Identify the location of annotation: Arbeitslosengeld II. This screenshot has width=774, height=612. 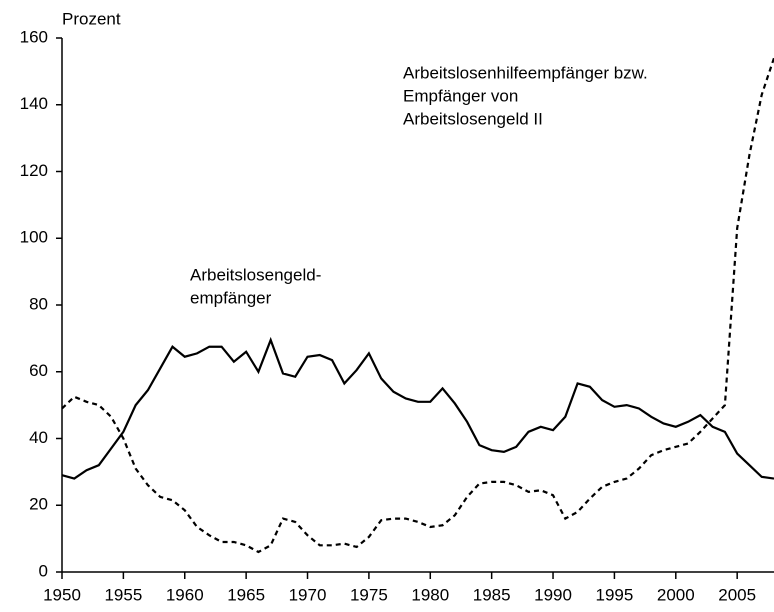
(473, 118).